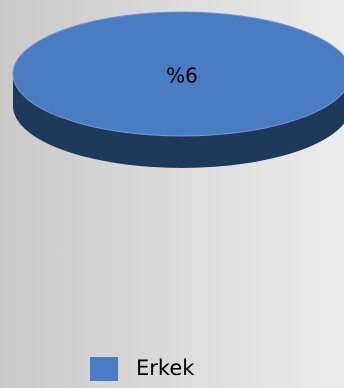 The height and width of the screenshot is (388, 344). I want to click on data-label: %6, so click(182, 76).